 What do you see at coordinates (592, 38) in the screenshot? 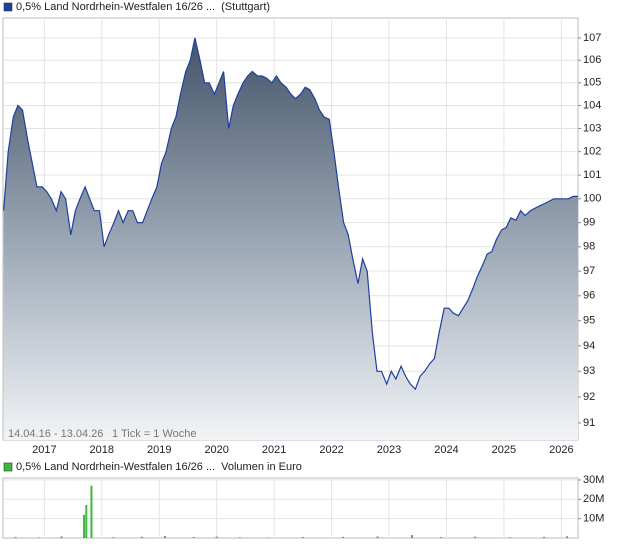
I see `y-tick-label: 107` at bounding box center [592, 38].